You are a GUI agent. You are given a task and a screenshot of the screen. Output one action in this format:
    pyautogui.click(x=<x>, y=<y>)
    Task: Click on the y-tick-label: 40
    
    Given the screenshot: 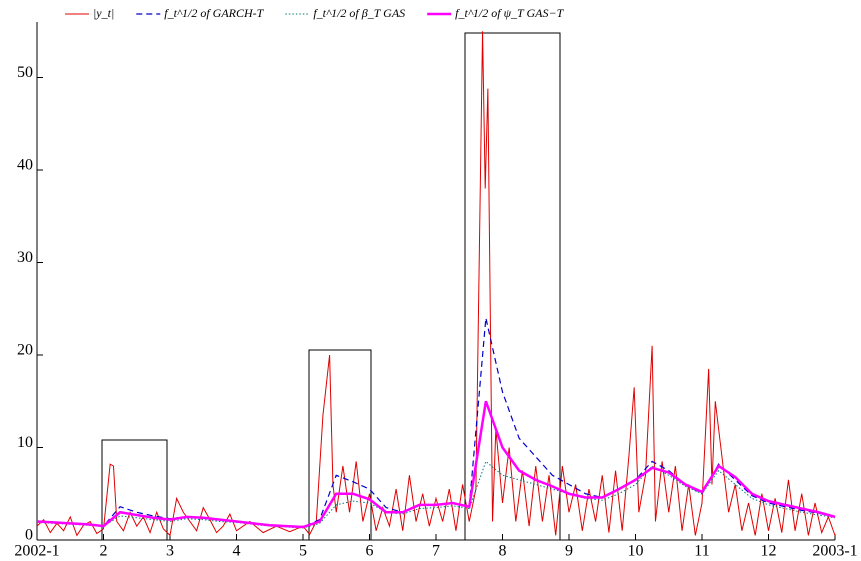 What is the action you would take?
    pyautogui.click(x=25, y=165)
    